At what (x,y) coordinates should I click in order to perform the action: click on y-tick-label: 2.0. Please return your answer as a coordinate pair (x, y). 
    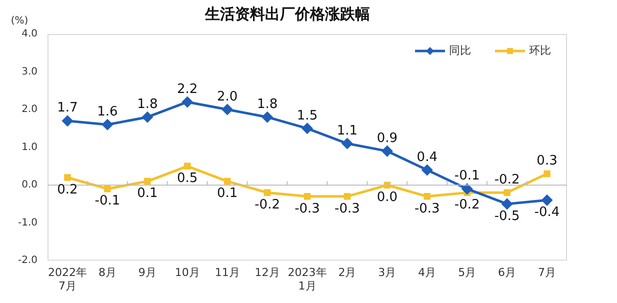
    Looking at the image, I should click on (30, 110).